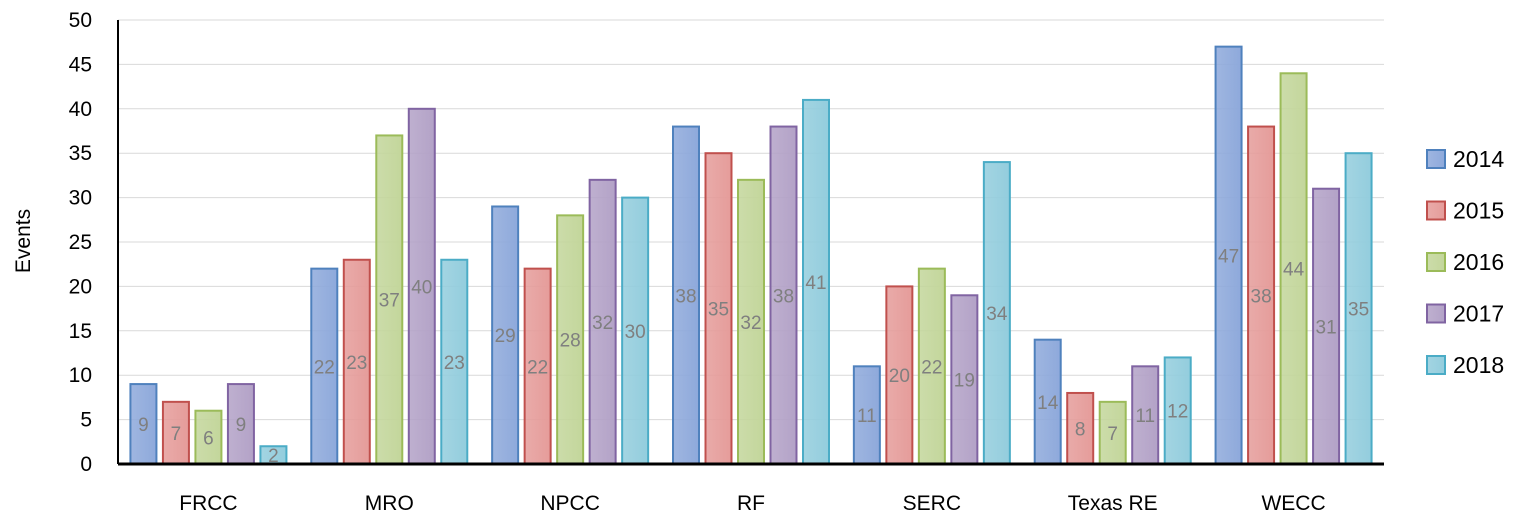 This screenshot has height=516, width=1527. I want to click on bar-mro-2015, so click(356, 362).